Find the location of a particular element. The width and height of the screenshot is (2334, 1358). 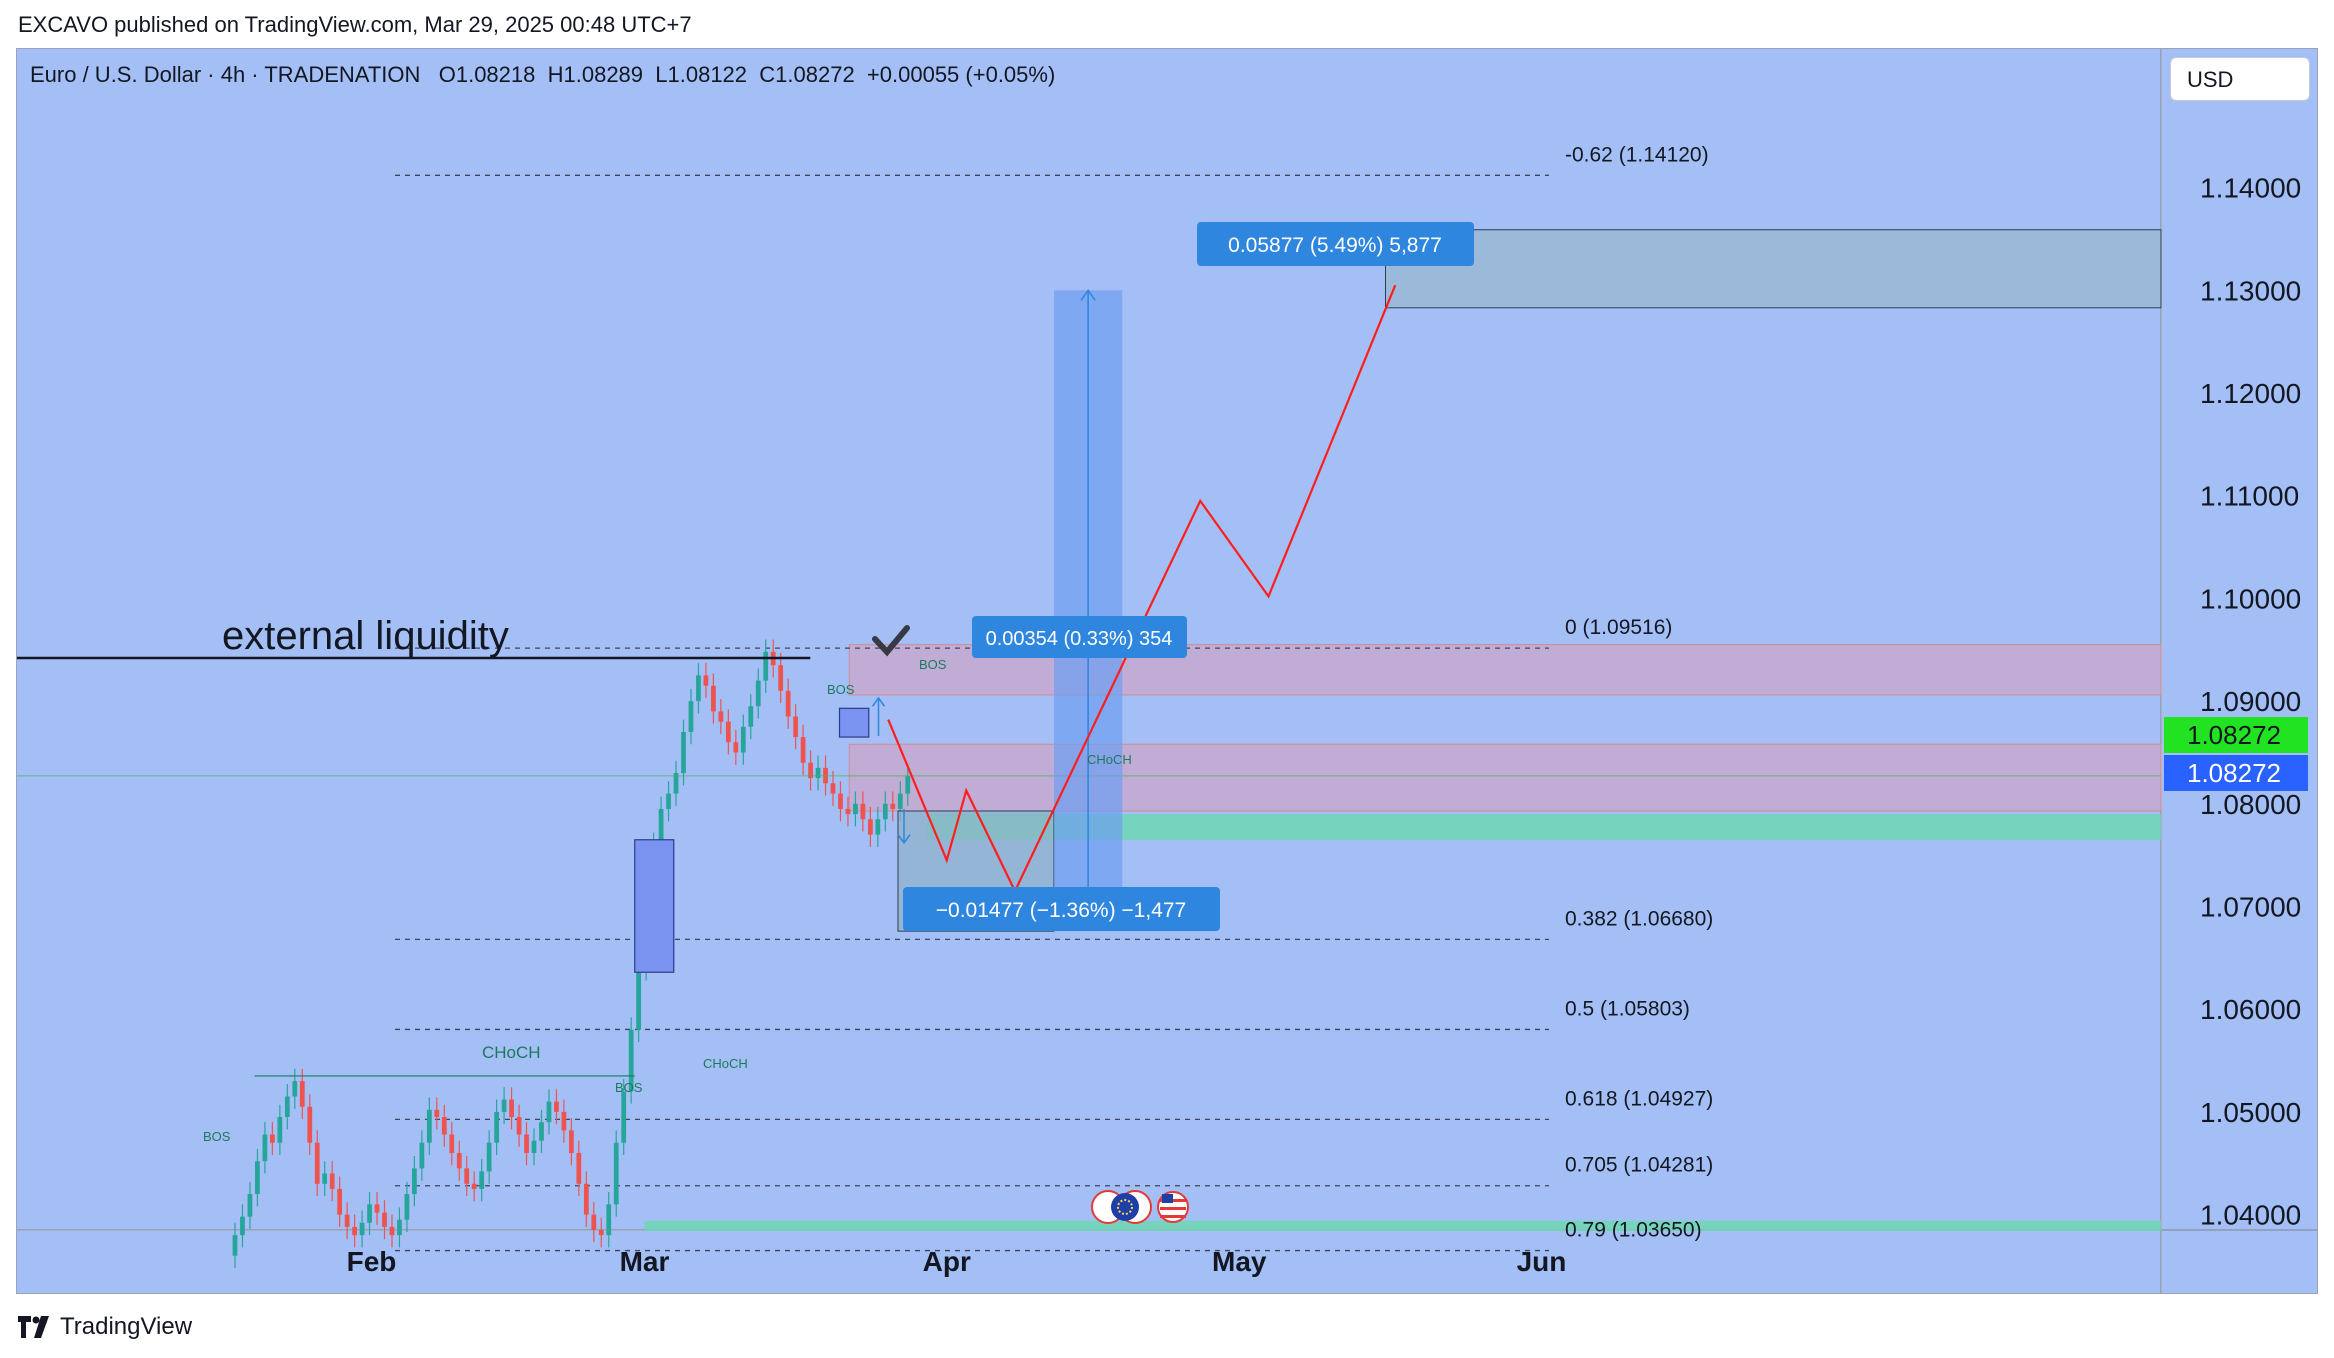

price-tick-9: 1.05000 is located at coordinates (2250, 1112).